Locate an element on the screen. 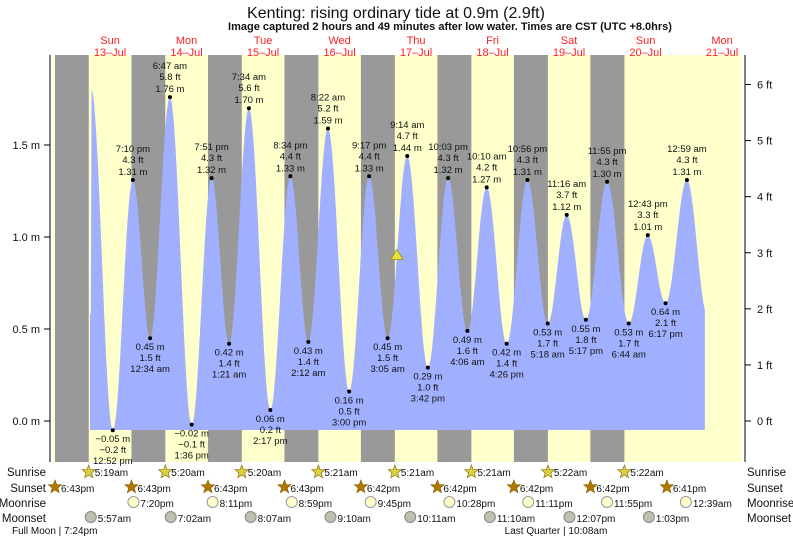 This screenshot has height=538, width=793. current-tide-marker is located at coordinates (397, 254).